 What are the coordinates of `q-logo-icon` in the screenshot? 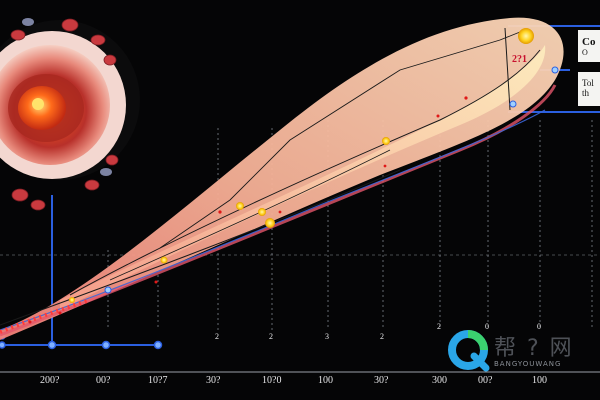 It's located at (469, 351).